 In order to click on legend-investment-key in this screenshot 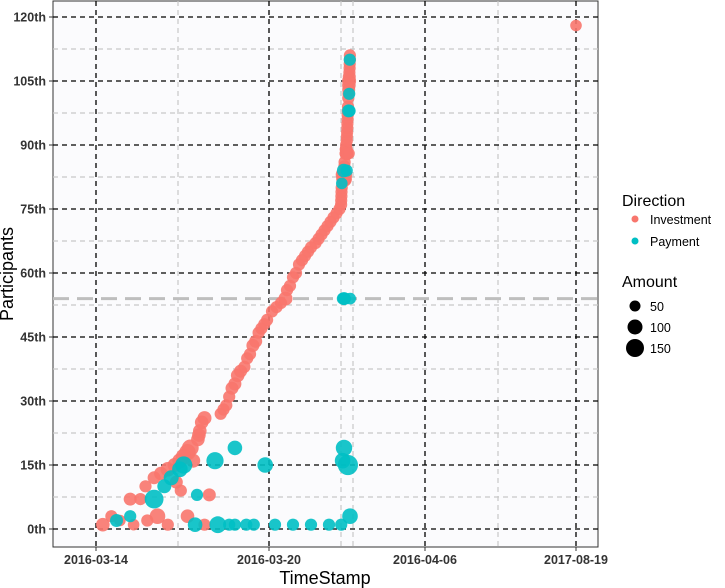, I will do `click(635, 219)`.